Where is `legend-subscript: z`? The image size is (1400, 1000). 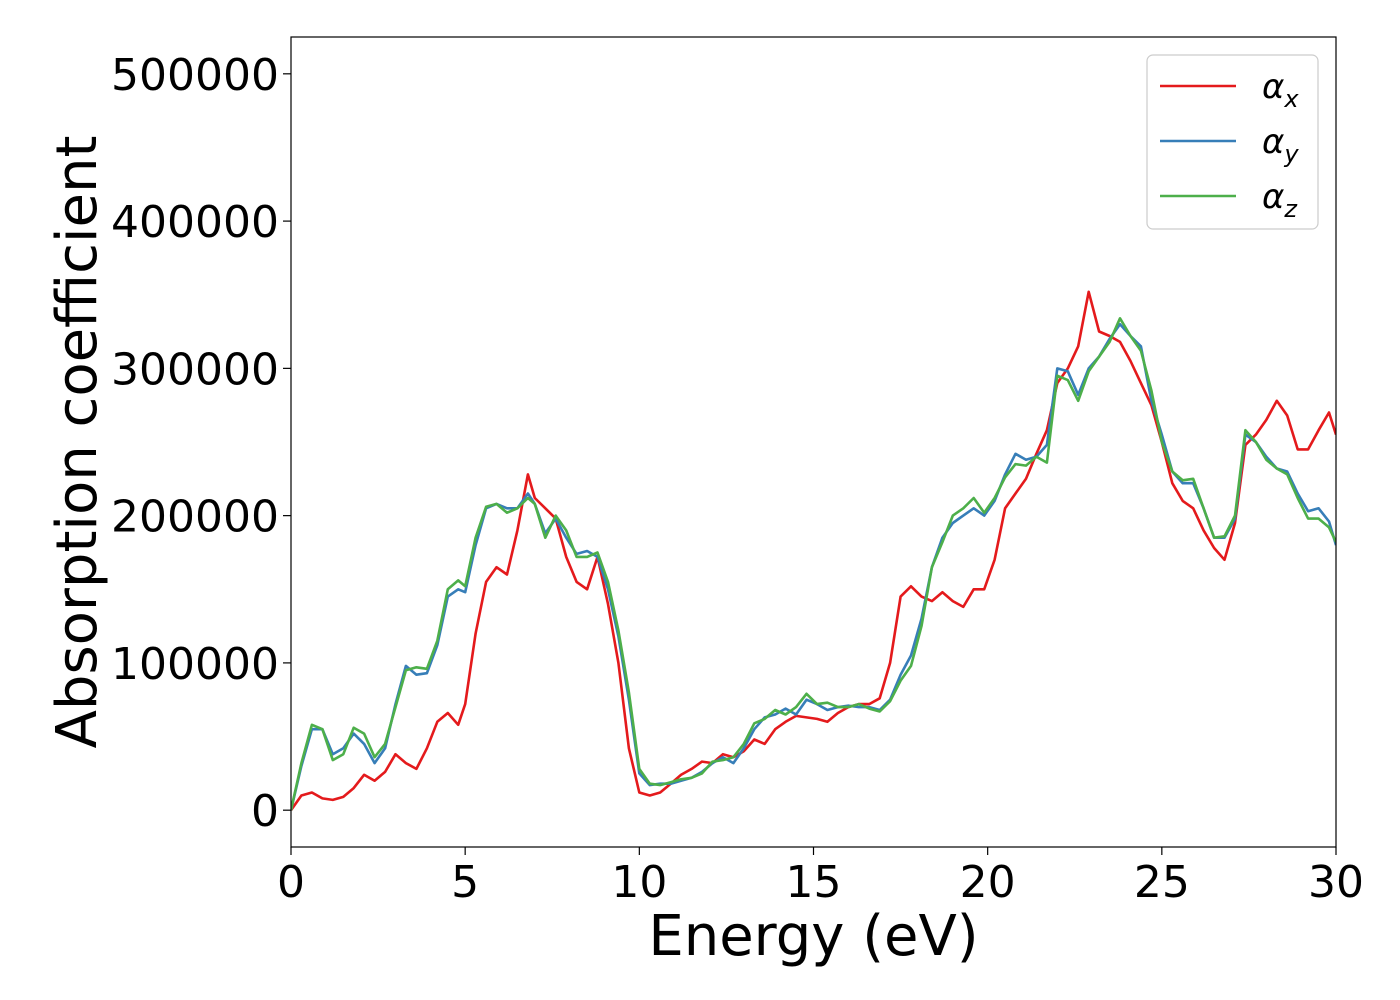 legend-subscript: z is located at coordinates (1290, 209).